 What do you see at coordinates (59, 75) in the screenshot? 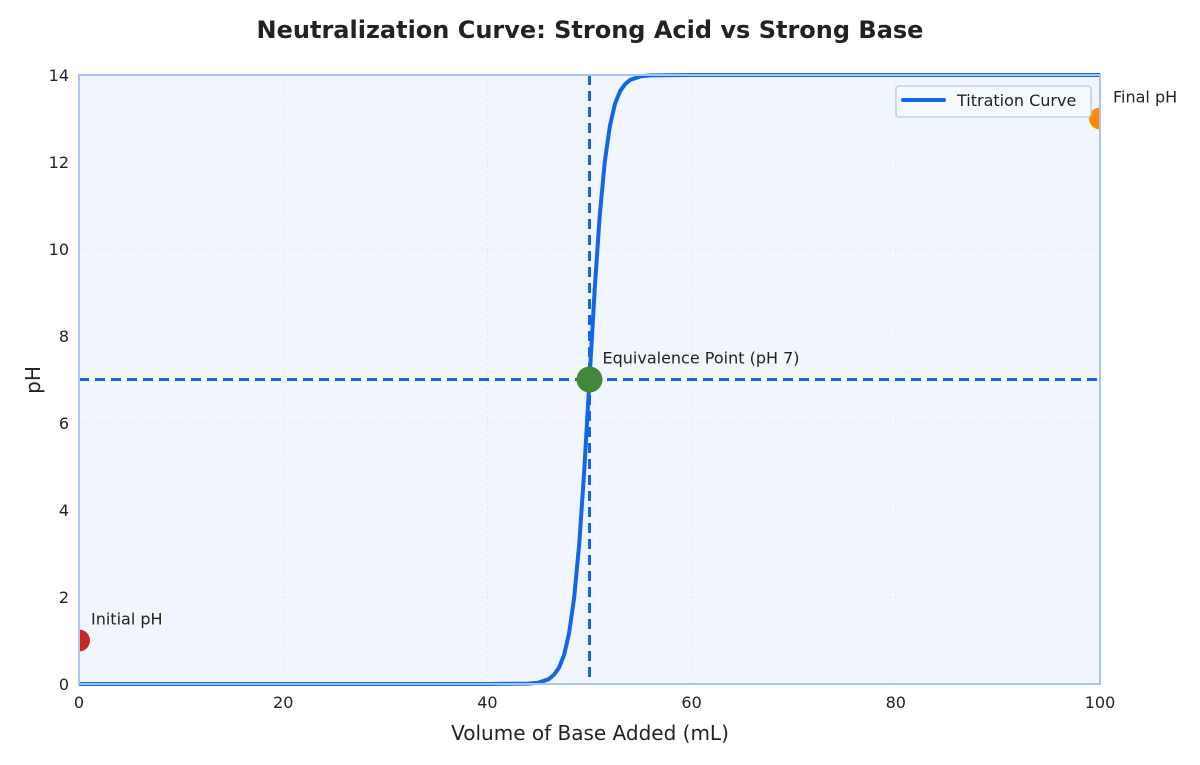
I see `y-tick-label: 14` at bounding box center [59, 75].